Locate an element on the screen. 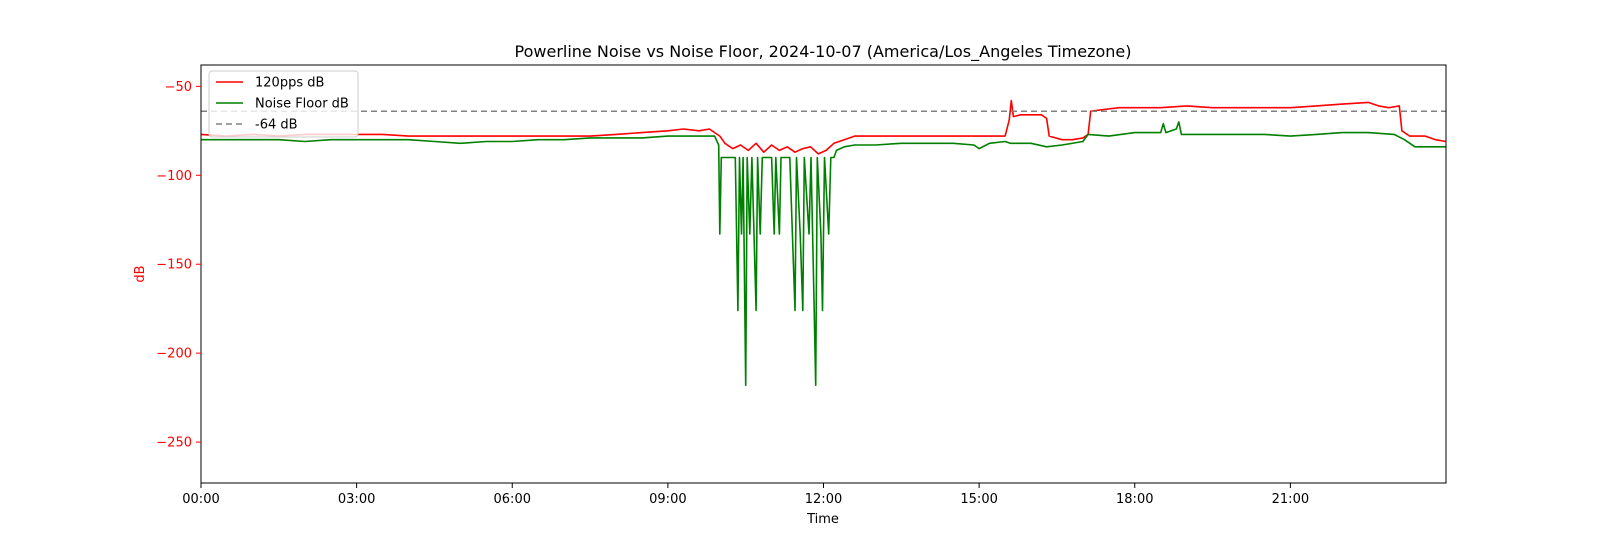  legend-label-1: Noise Floor dB is located at coordinates (302, 104).